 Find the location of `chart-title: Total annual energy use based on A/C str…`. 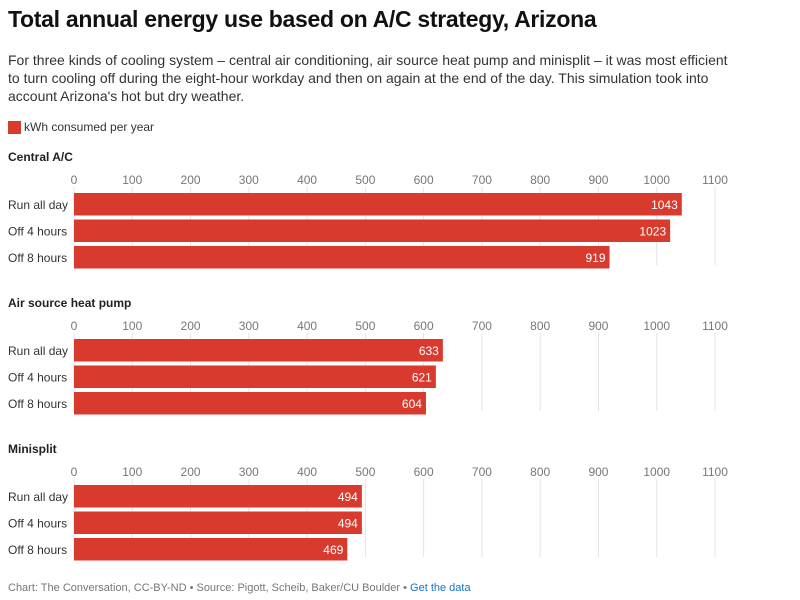

chart-title: Total annual energy use based on A/C str… is located at coordinates (302, 19).